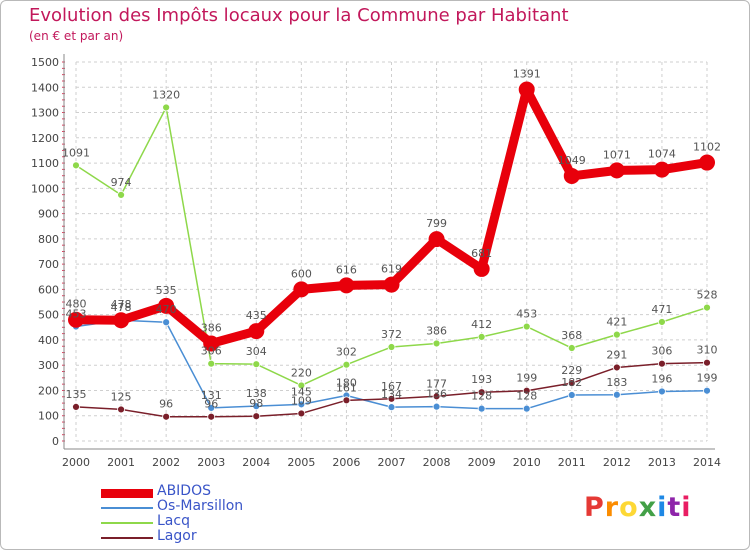 This screenshot has height=550, width=750. I want to click on x-tick-label: 2009, so click(482, 462).